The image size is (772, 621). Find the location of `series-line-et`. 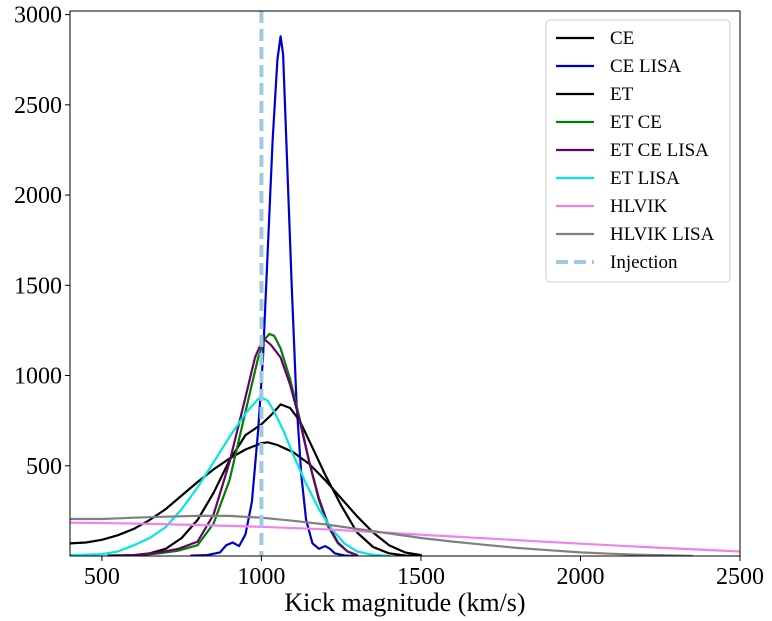

series-line-et is located at coordinates (265, 479).